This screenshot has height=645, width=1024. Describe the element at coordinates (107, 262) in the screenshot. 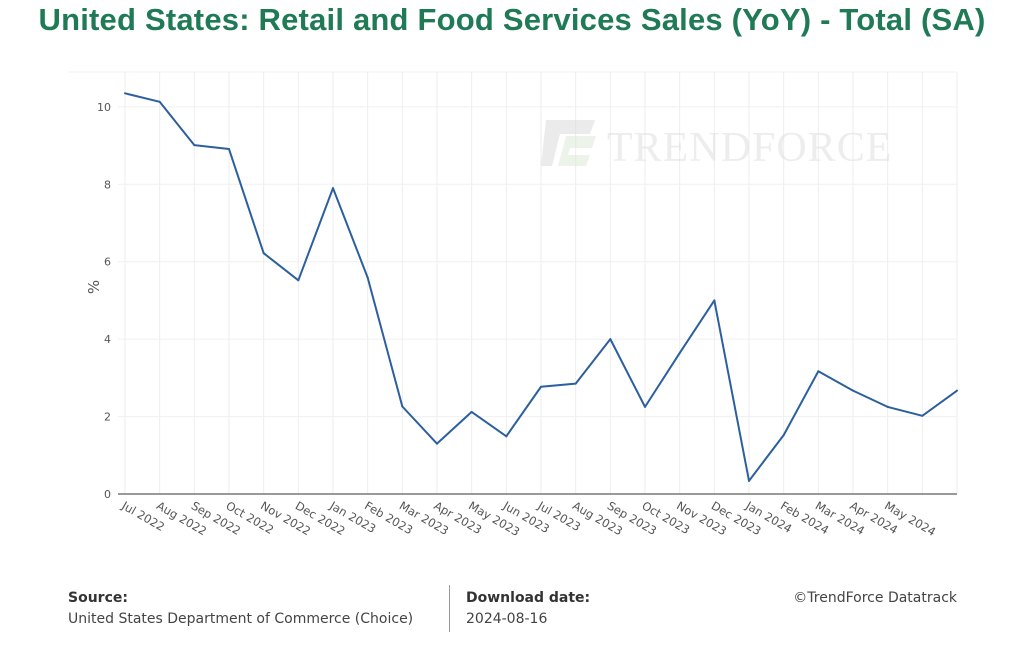

I see `y-tick-label: 6` at that location.